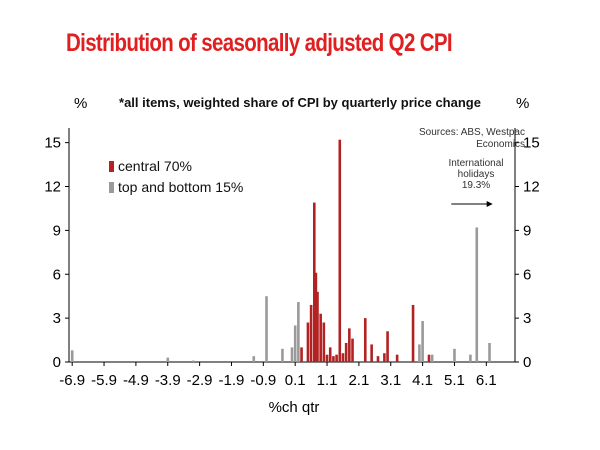 The width and height of the screenshot is (600, 450). What do you see at coordinates (52, 187) in the screenshot?
I see `y-tick-label-left: 12` at bounding box center [52, 187].